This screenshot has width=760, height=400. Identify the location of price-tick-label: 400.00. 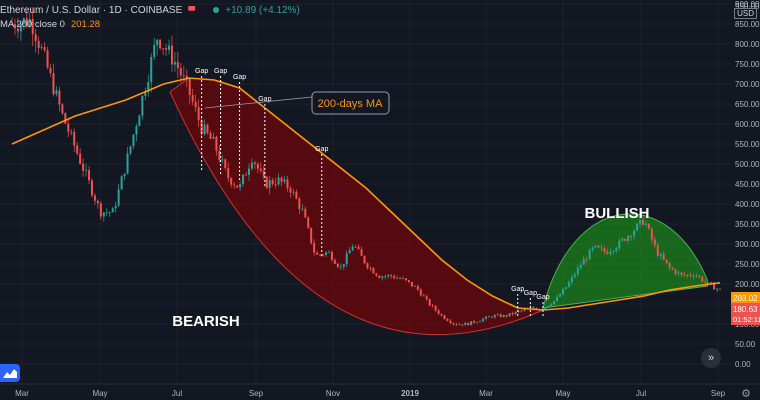
(747, 204).